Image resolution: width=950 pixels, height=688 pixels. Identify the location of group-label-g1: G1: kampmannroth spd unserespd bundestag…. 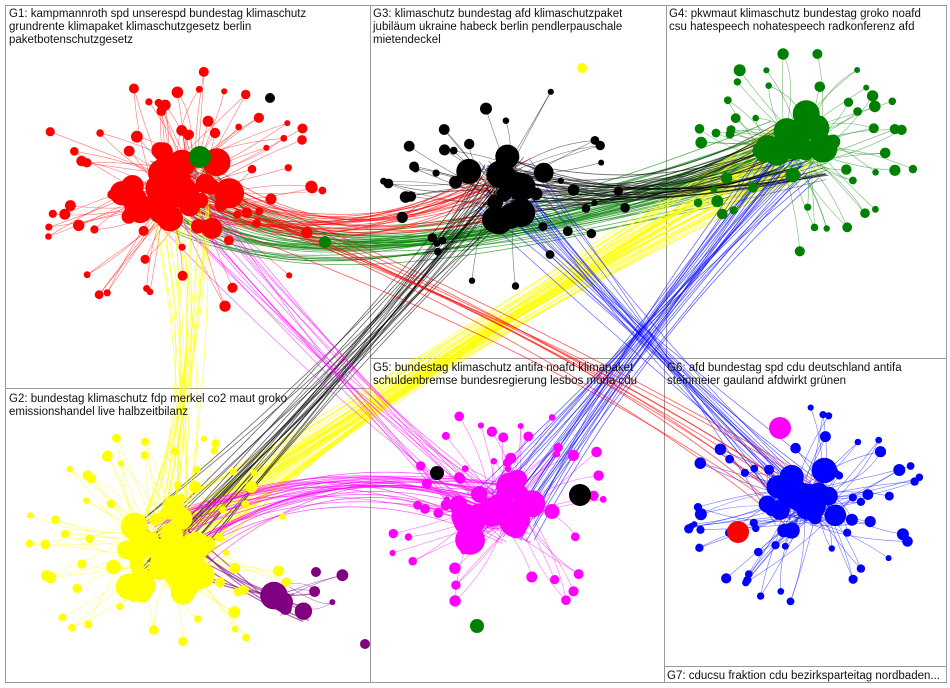
(158, 27).